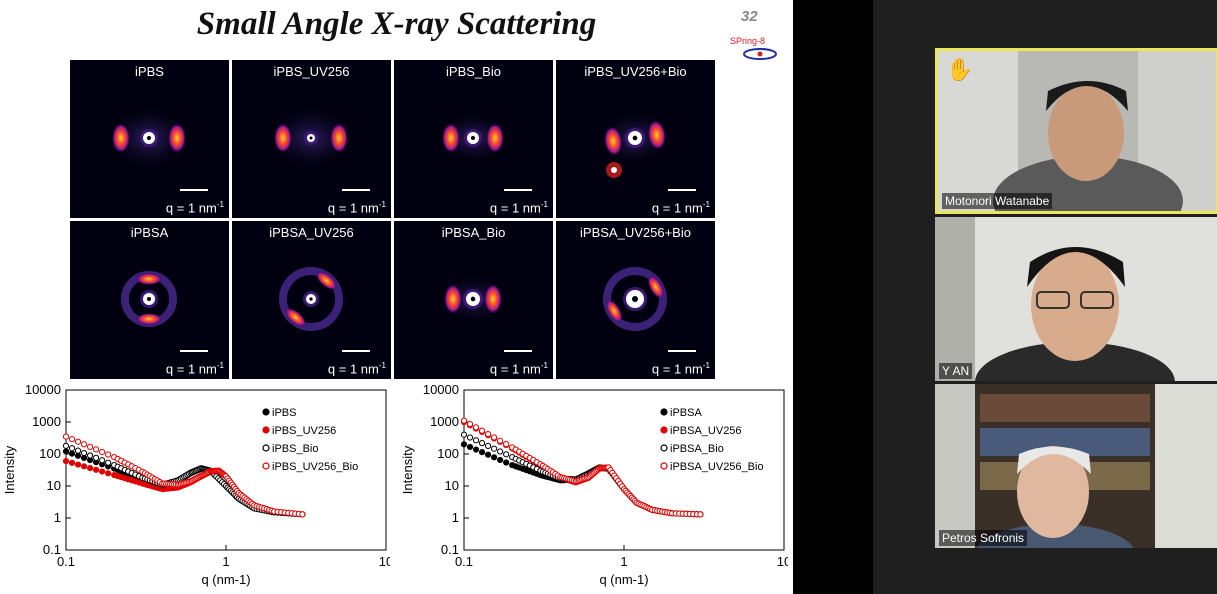 This screenshot has height=594, width=1217. What do you see at coordinates (452, 485) in the screenshot?
I see `p1-ytick-label: 10` at bounding box center [452, 485].